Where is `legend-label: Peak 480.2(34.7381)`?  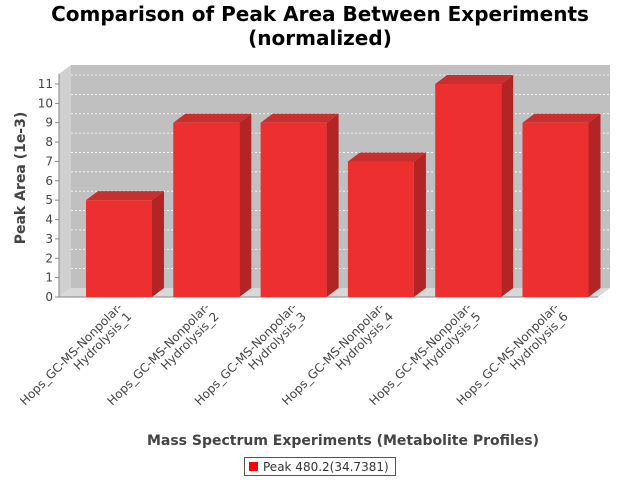 legend-label: Peak 480.2(34.7381) is located at coordinates (326, 466).